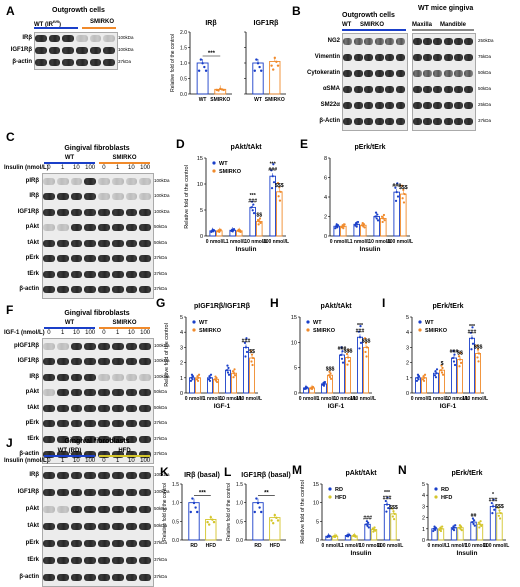  I want to click on chart-title: pAkt/tAkt, so click(336, 306).